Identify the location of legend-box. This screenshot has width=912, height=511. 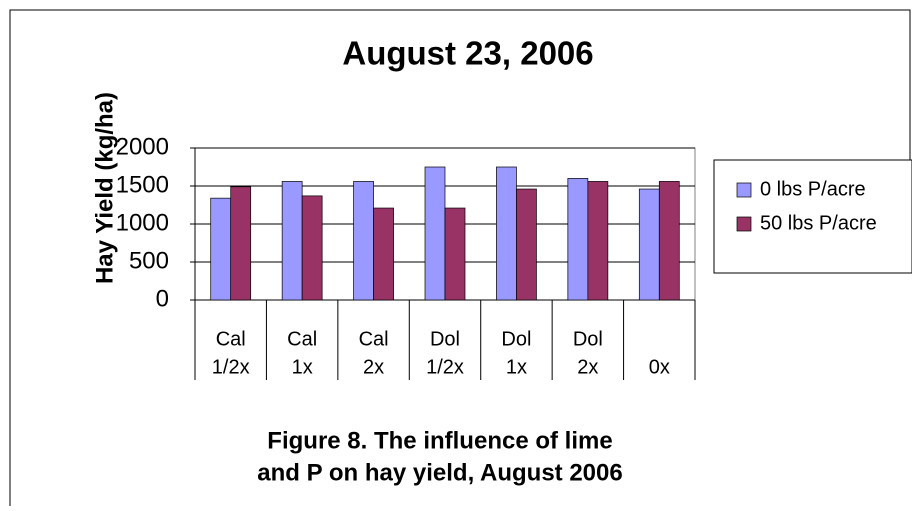
(812, 216).